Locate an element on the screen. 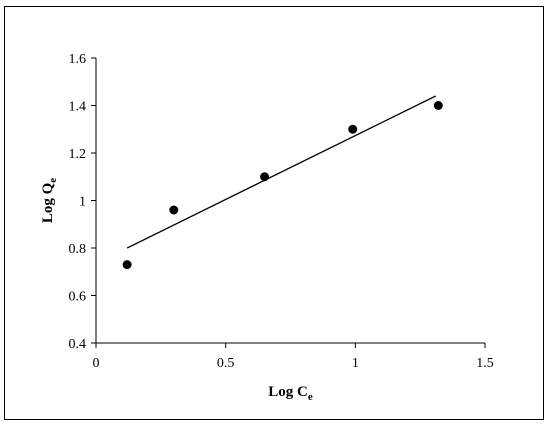 The height and width of the screenshot is (427, 550). x-tick-label: 0.5 is located at coordinates (226, 363).